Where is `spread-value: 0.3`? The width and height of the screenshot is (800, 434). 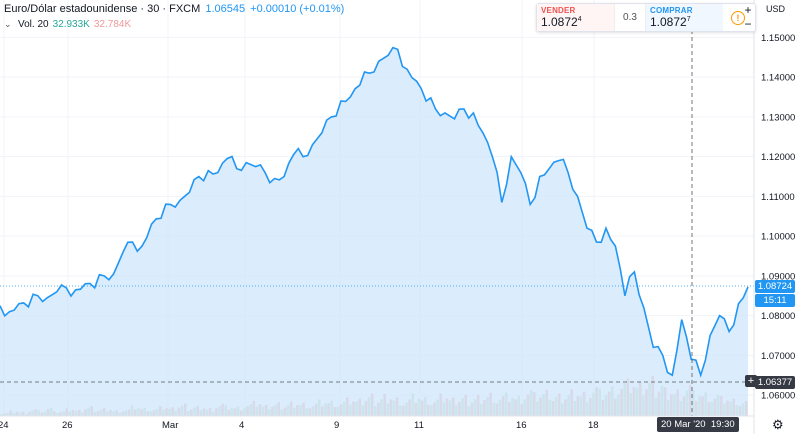 spread-value: 0.3 is located at coordinates (630, 17).